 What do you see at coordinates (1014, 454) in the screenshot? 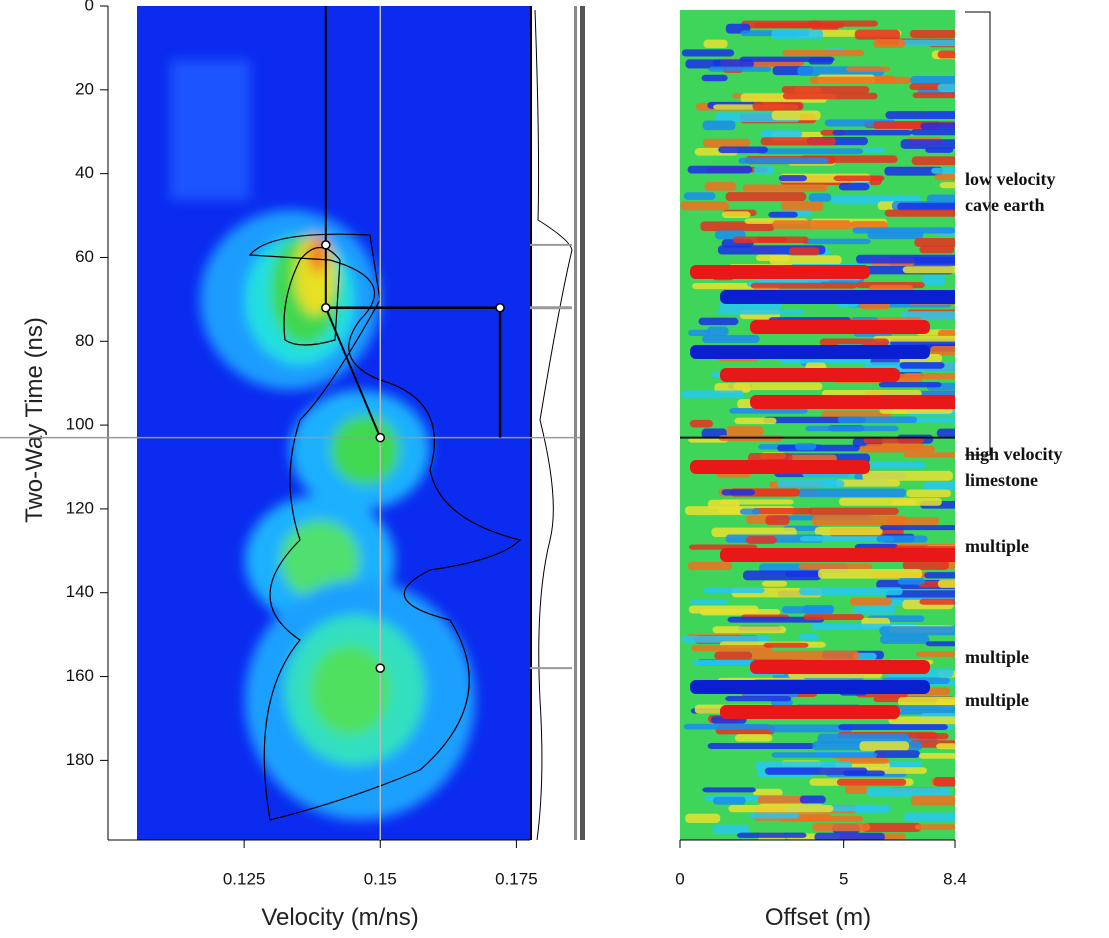
I see `annotation: high velocity` at bounding box center [1014, 454].